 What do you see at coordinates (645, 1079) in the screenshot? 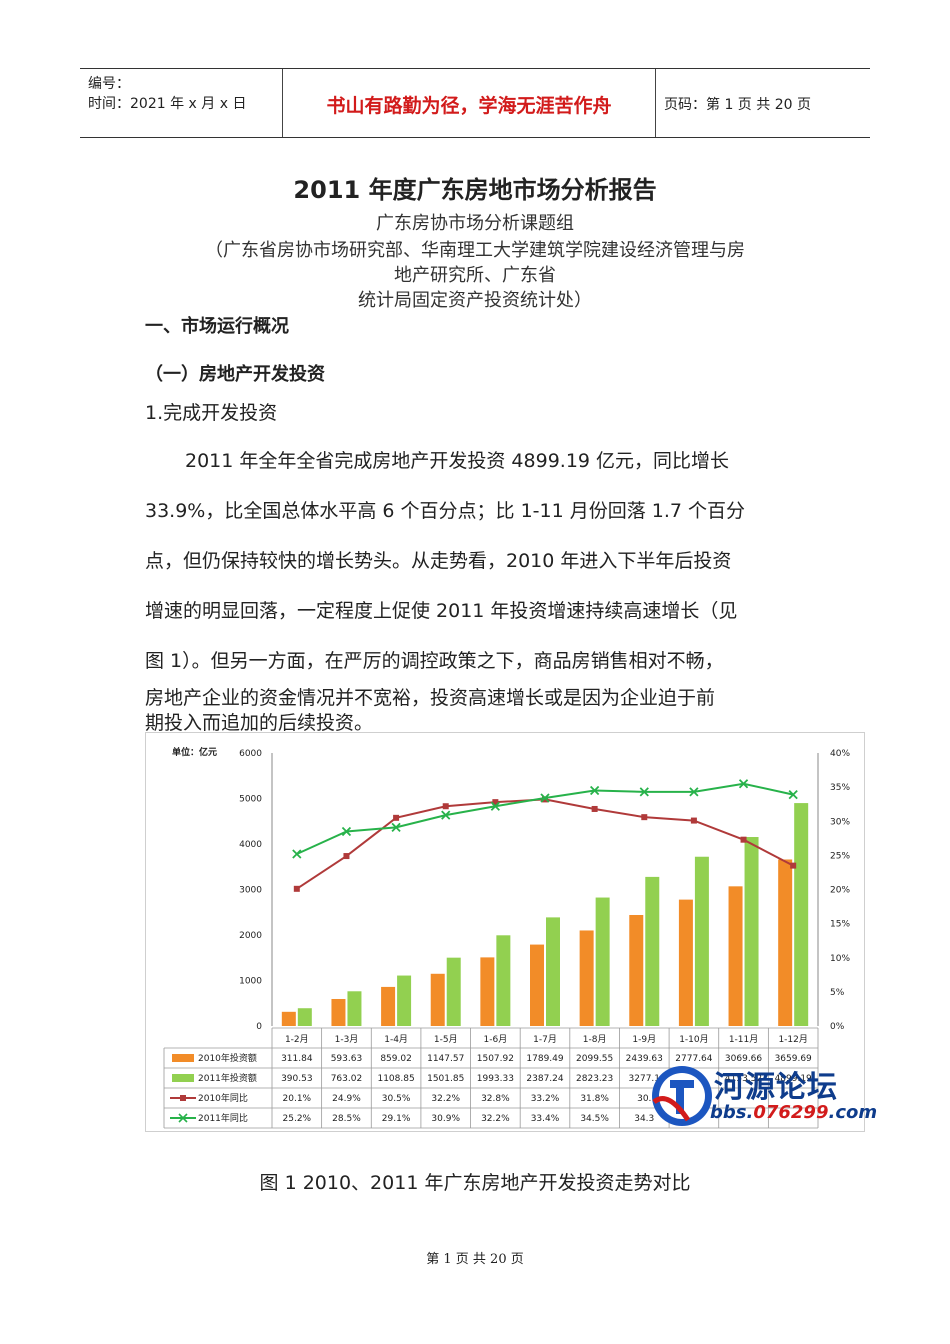
I see `data-label: 3277.1` at bounding box center [645, 1079].